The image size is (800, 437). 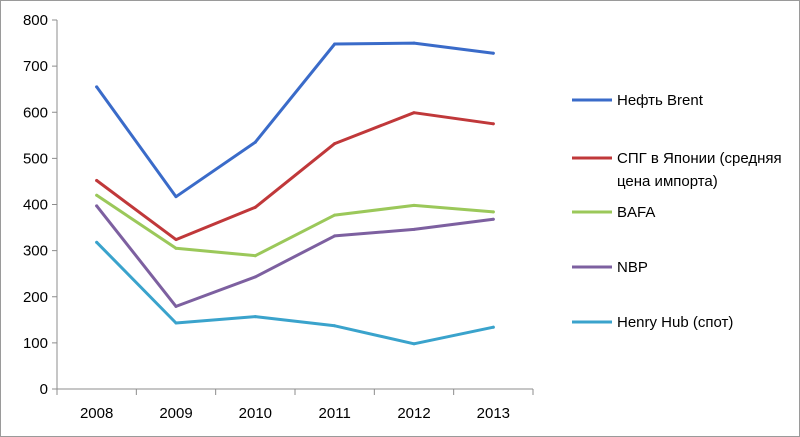 What do you see at coordinates (632, 267) in the screenshot?
I see `legend-label: NBP` at bounding box center [632, 267].